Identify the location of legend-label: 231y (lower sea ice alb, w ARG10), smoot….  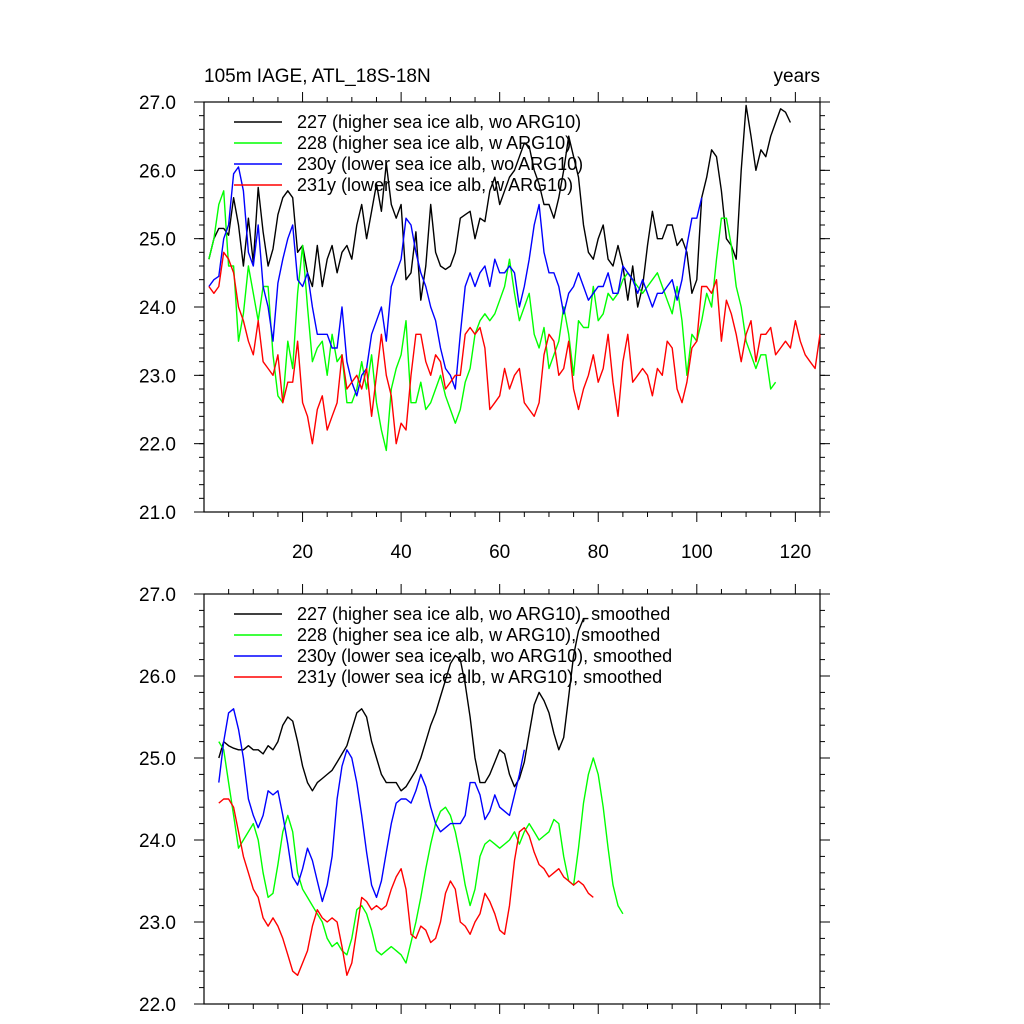
(479, 677).